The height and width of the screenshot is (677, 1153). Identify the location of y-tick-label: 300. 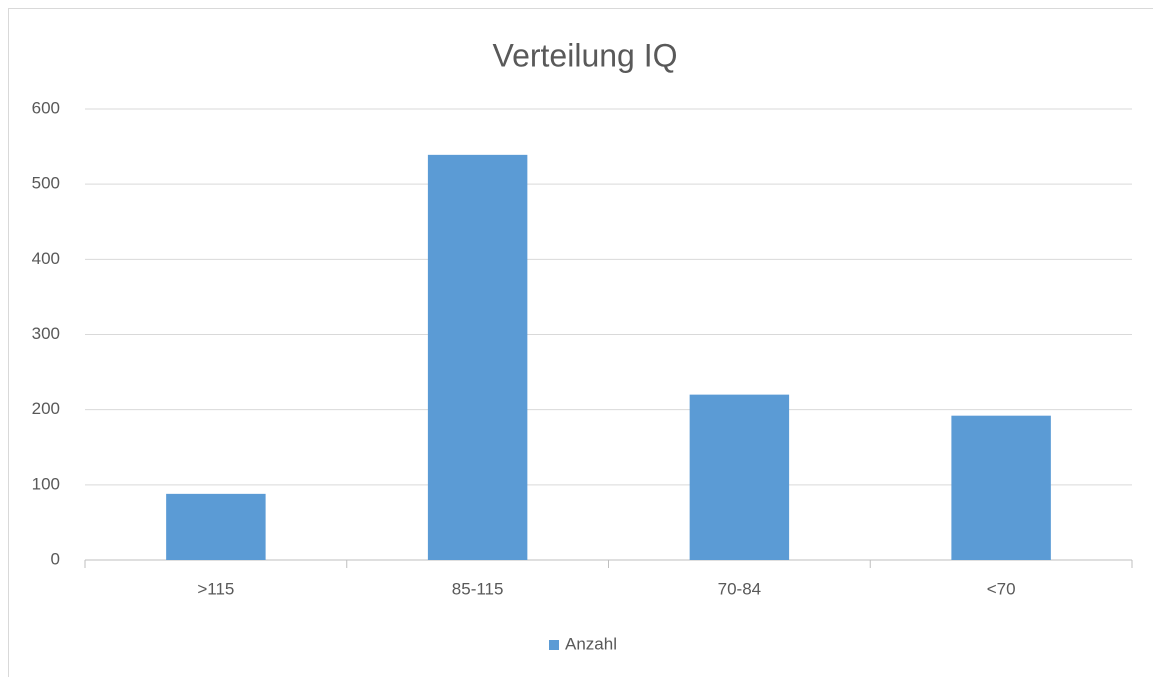
(46, 333).